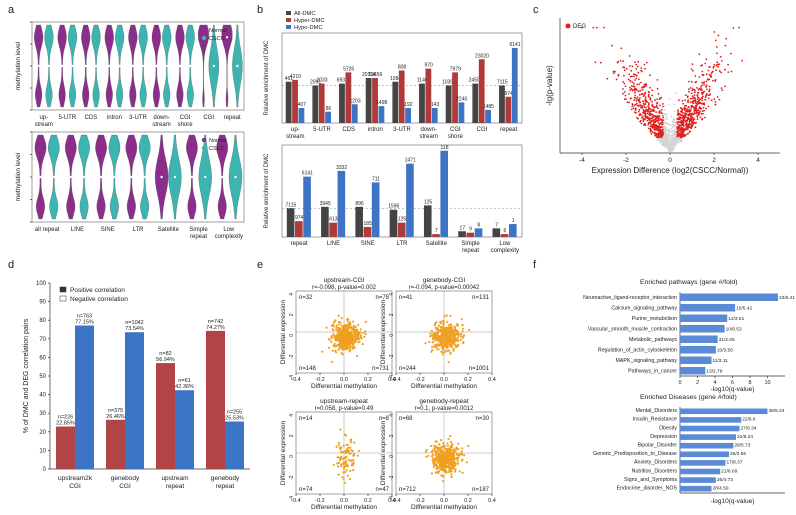 The width and height of the screenshot is (796, 515). What do you see at coordinates (382, 298) in the screenshot?
I see `e-subplot-1-count-tr: n=78` at bounding box center [382, 298].